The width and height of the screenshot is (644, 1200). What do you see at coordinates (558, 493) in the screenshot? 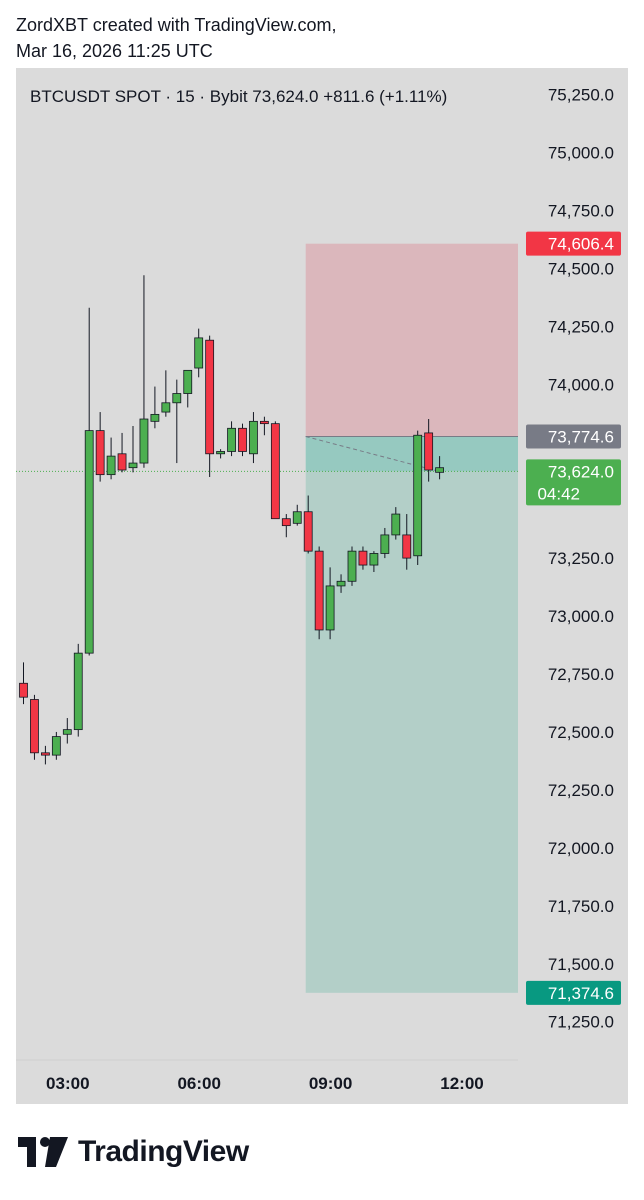
I see `bar-countdown-text: 04:42` at bounding box center [558, 493].